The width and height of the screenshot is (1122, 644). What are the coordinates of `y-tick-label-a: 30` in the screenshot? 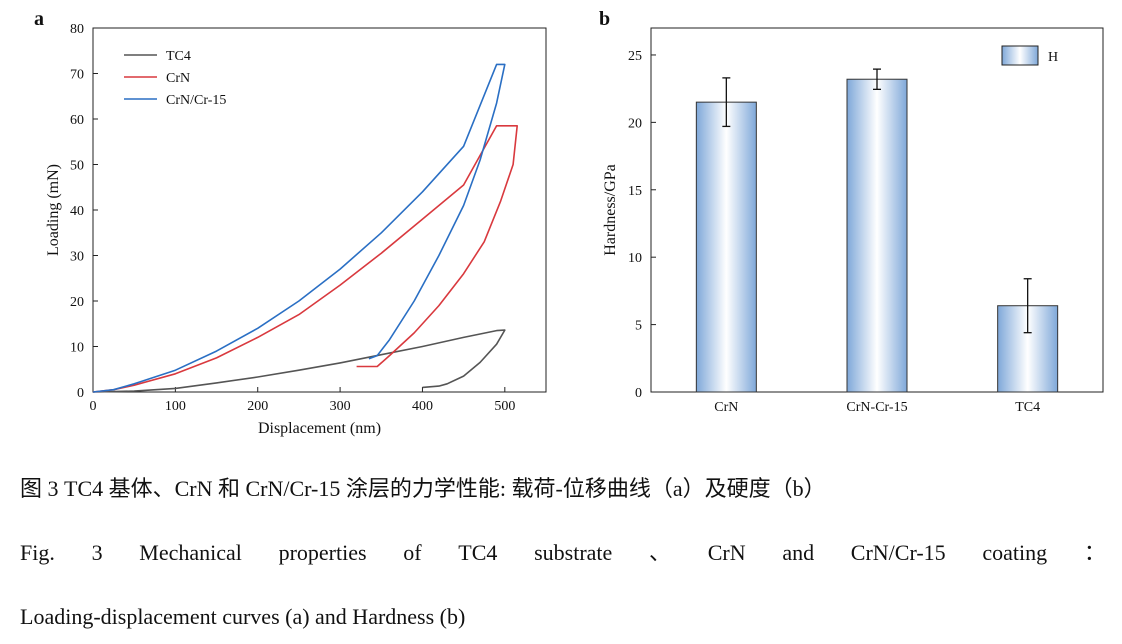 It's located at (77, 257).